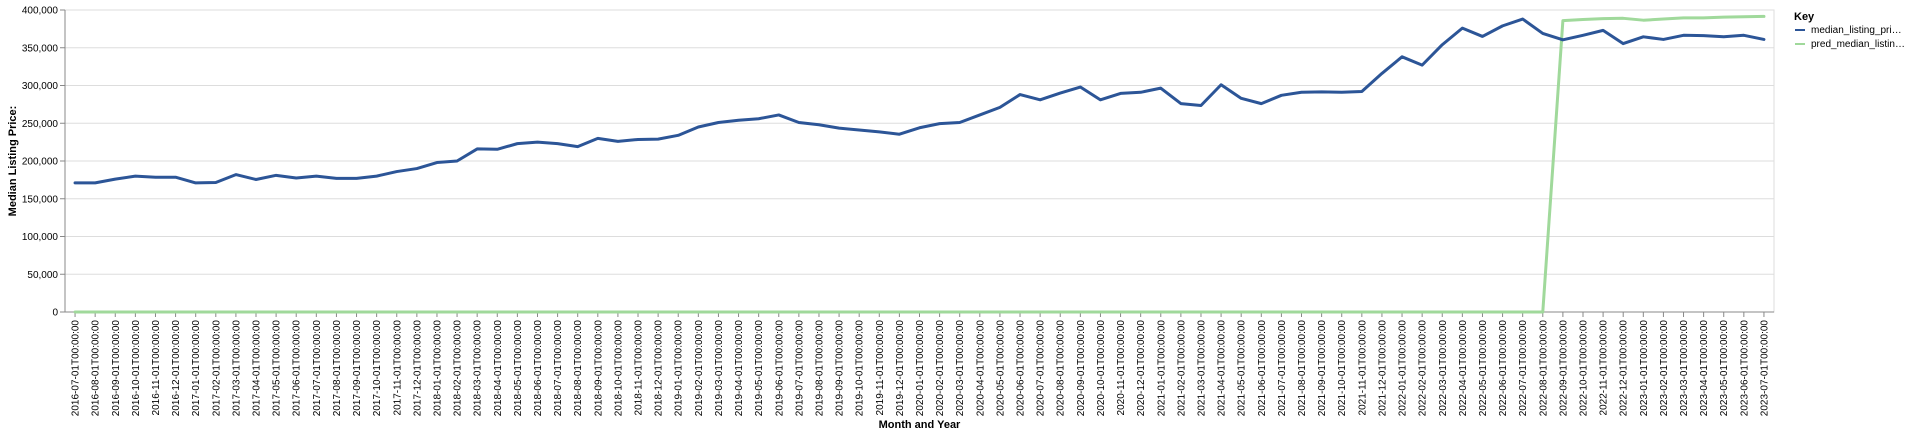 The width and height of the screenshot is (1920, 434). Describe the element at coordinates (1604, 368) in the screenshot. I see `x-tick-label: 2022-11-01T00:00:00` at that location.